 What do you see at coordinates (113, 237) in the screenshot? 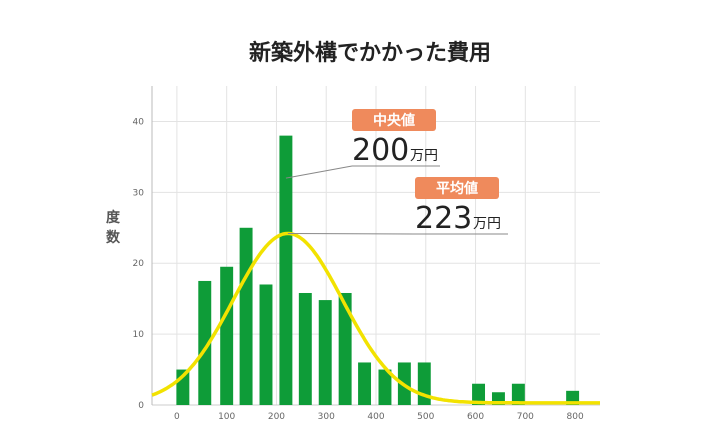
I see `y-axis-label-char-2: 数` at bounding box center [113, 237].